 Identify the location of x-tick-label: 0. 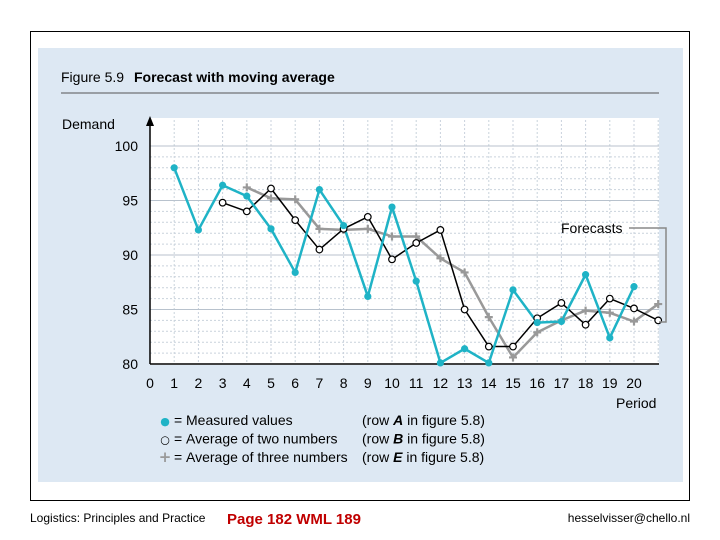
(150, 383).